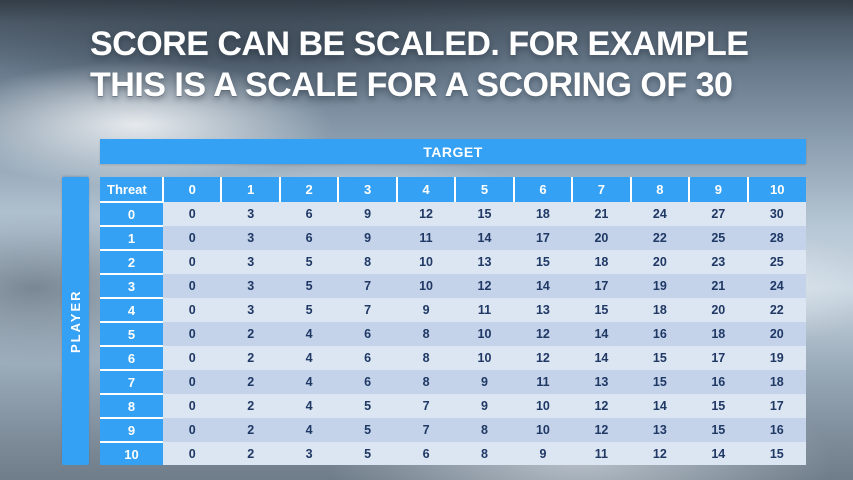 The height and width of the screenshot is (480, 853). I want to click on row-header: 8, so click(131, 406).